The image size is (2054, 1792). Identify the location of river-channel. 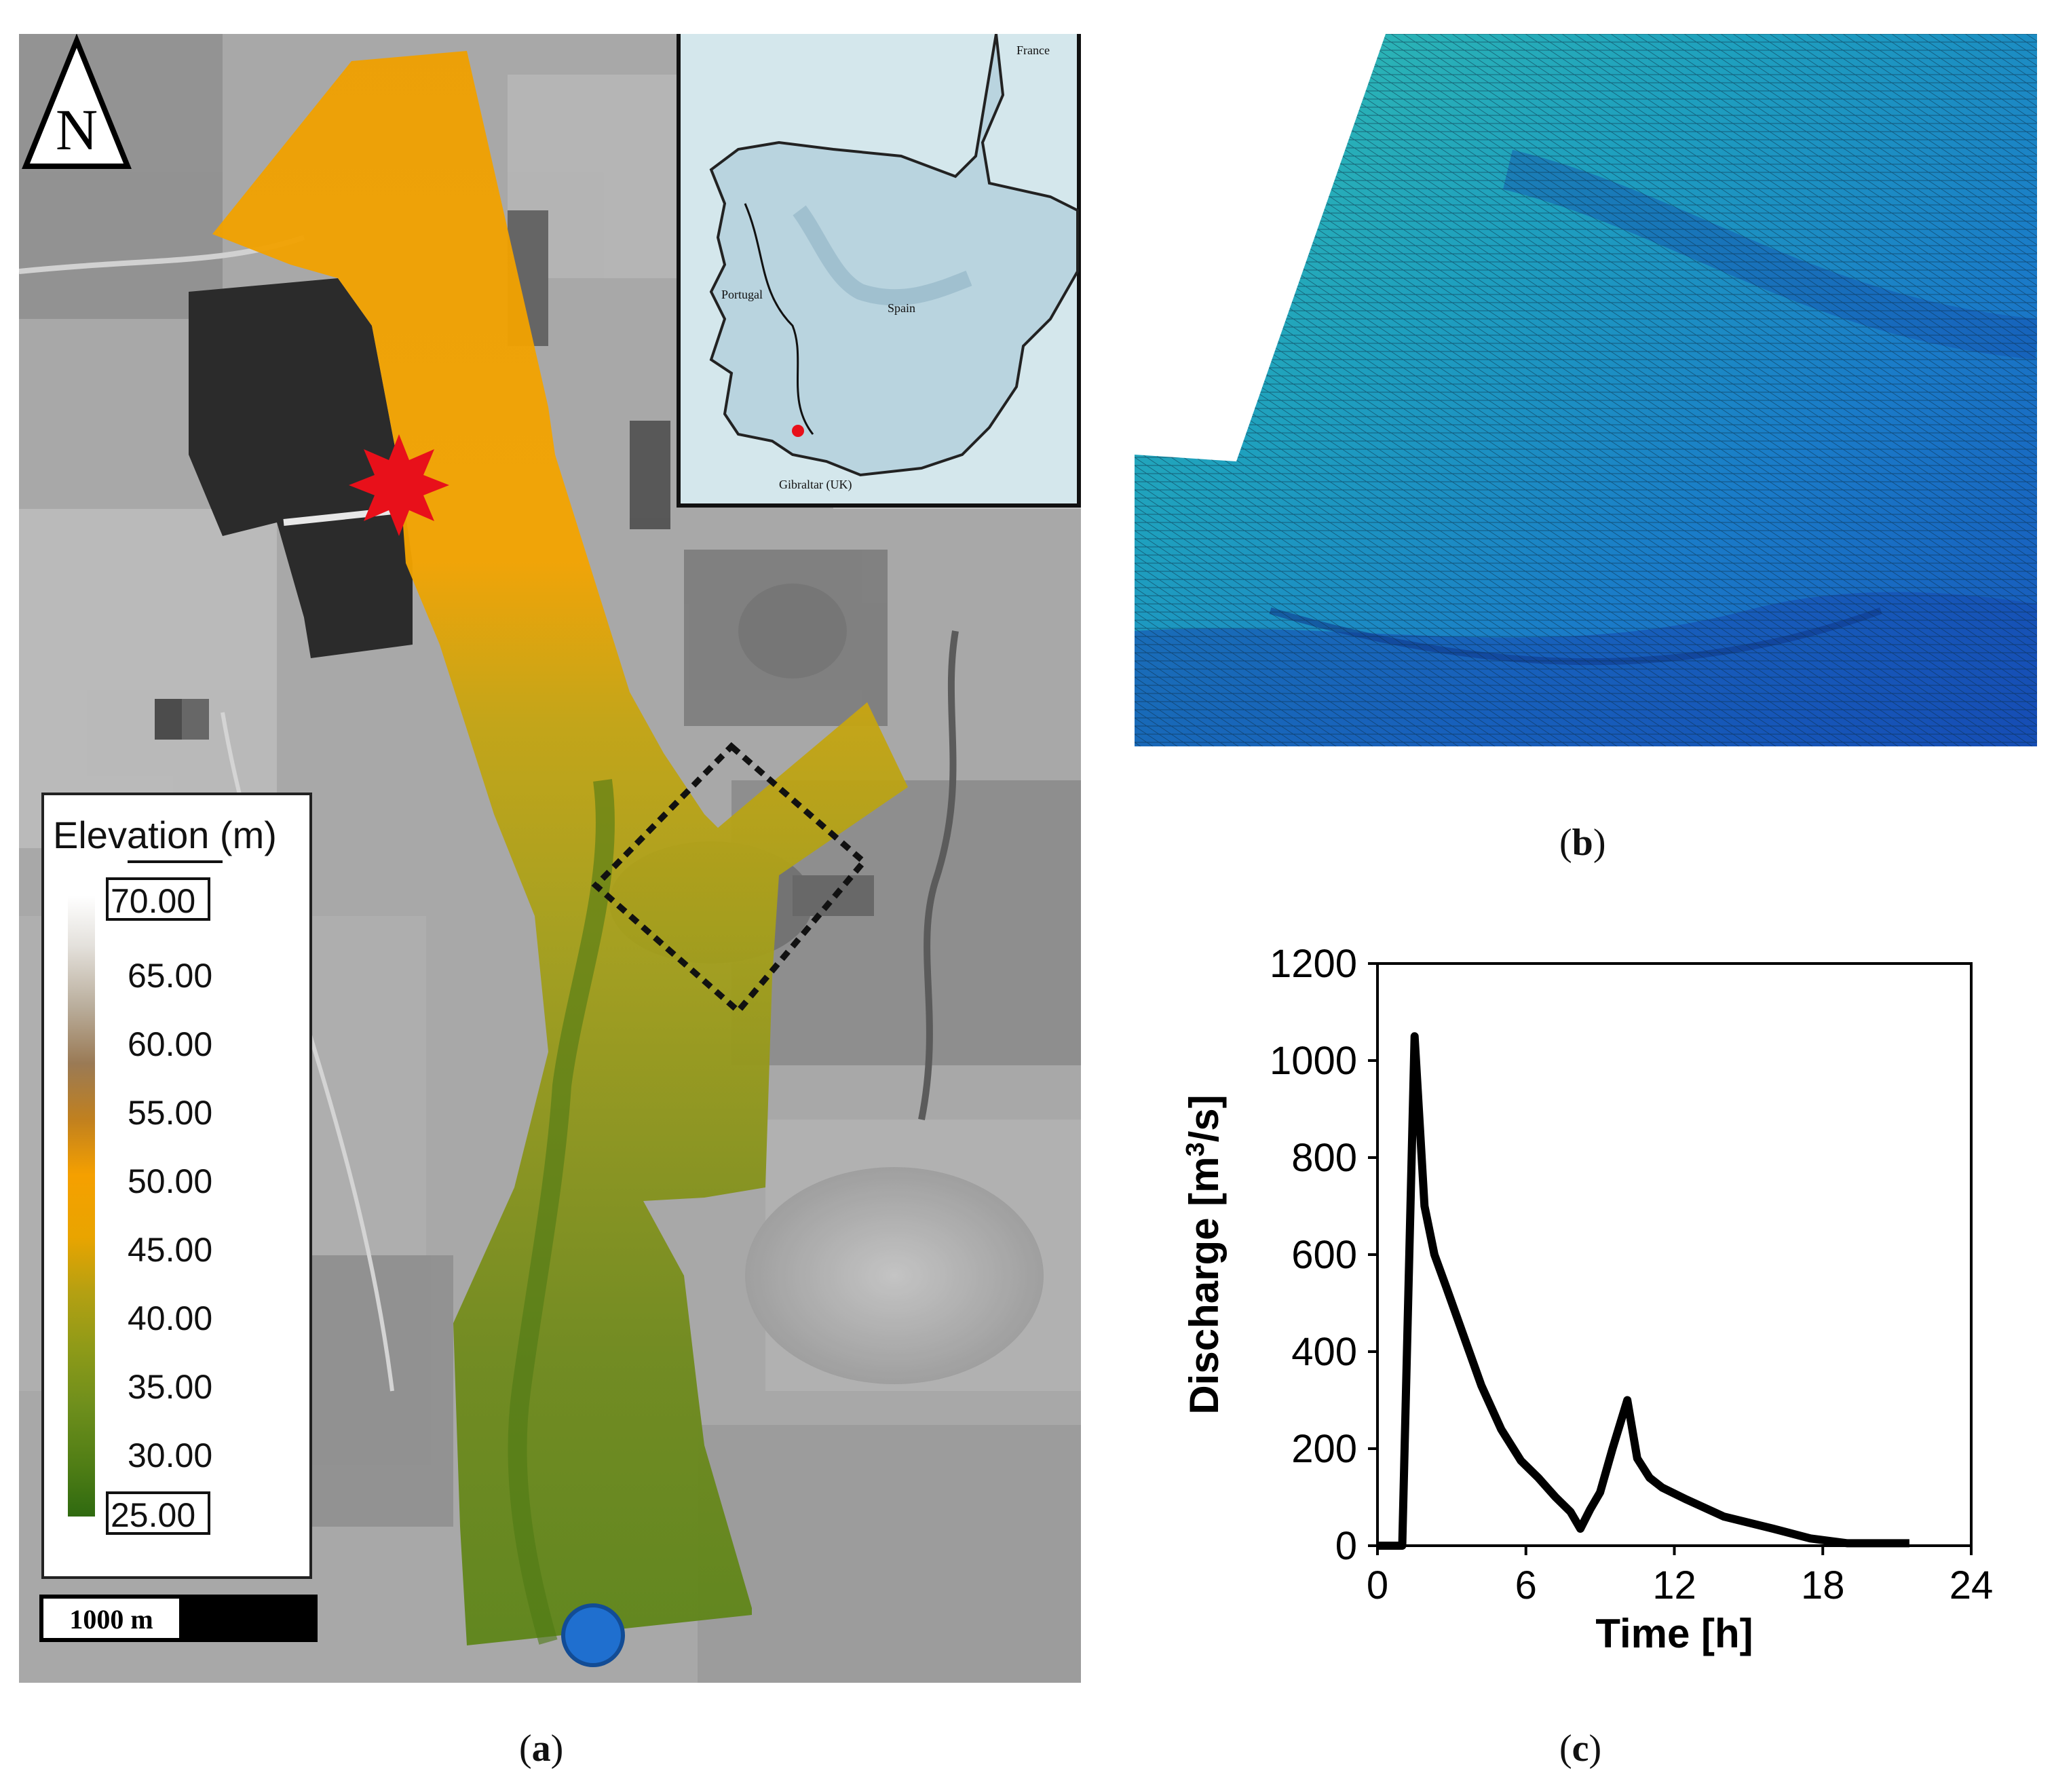
(561, 1212).